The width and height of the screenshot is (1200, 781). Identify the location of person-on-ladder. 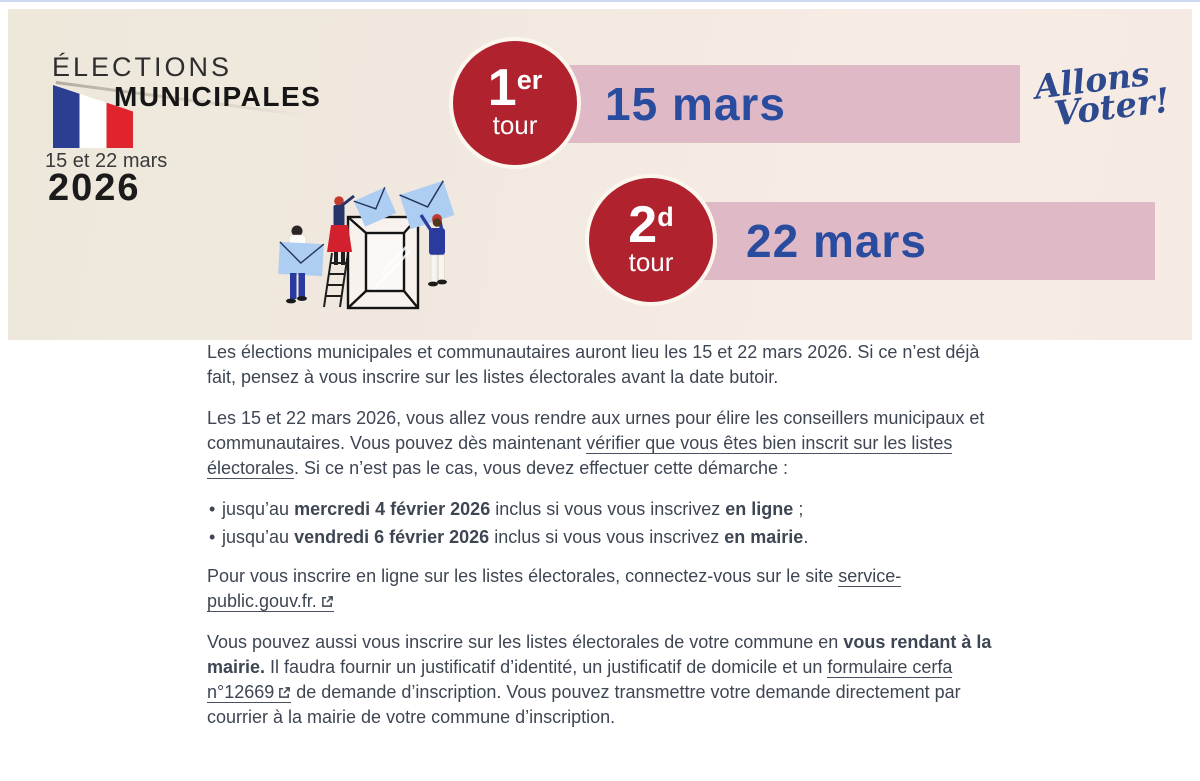
(341, 229).